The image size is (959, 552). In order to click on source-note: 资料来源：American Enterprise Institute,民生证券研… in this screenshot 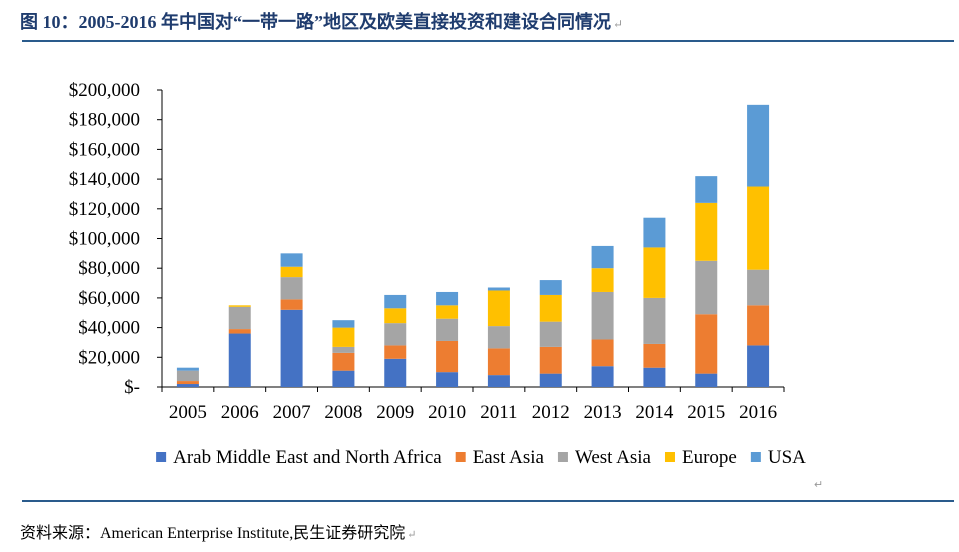, I will do `click(218, 531)`.